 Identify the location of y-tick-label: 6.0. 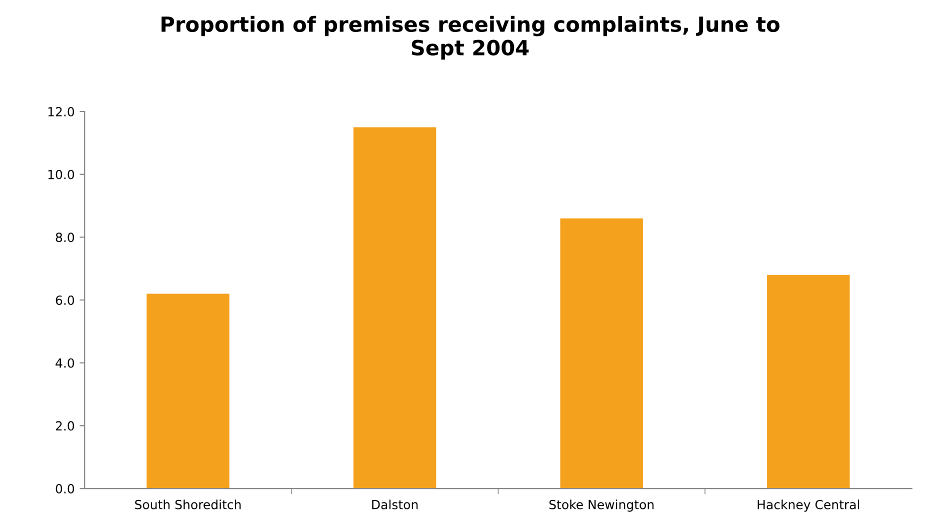
(65, 300).